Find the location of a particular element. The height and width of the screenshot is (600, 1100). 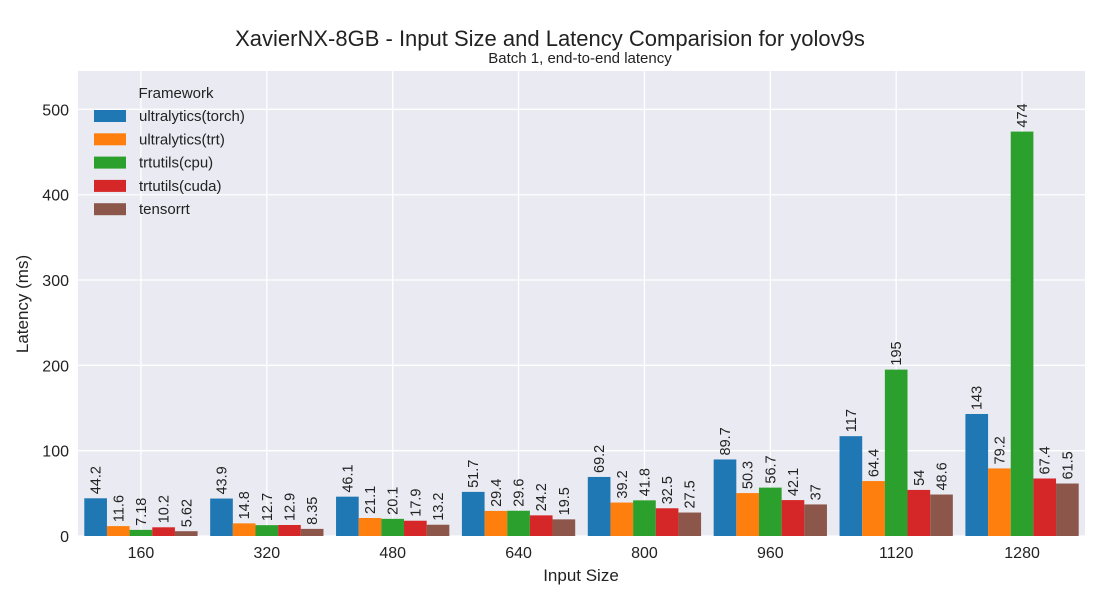

bar-value-label: 37 is located at coordinates (817, 492).